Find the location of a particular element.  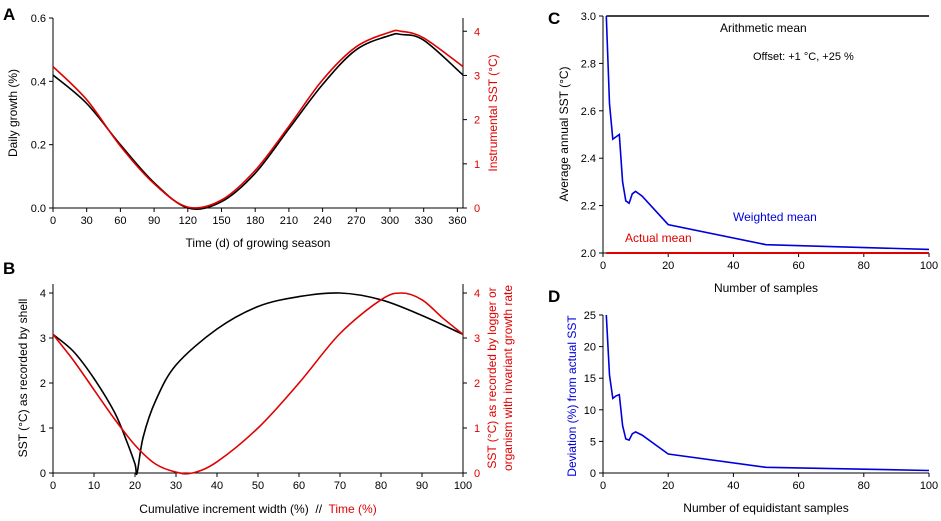

y-tick-label: 3.0 is located at coordinates (588, 17).